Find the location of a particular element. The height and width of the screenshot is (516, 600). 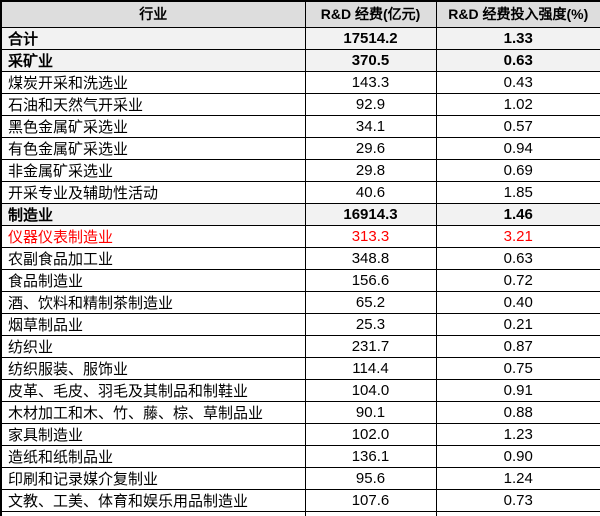

funding-cell: 29.6 is located at coordinates (370, 148).